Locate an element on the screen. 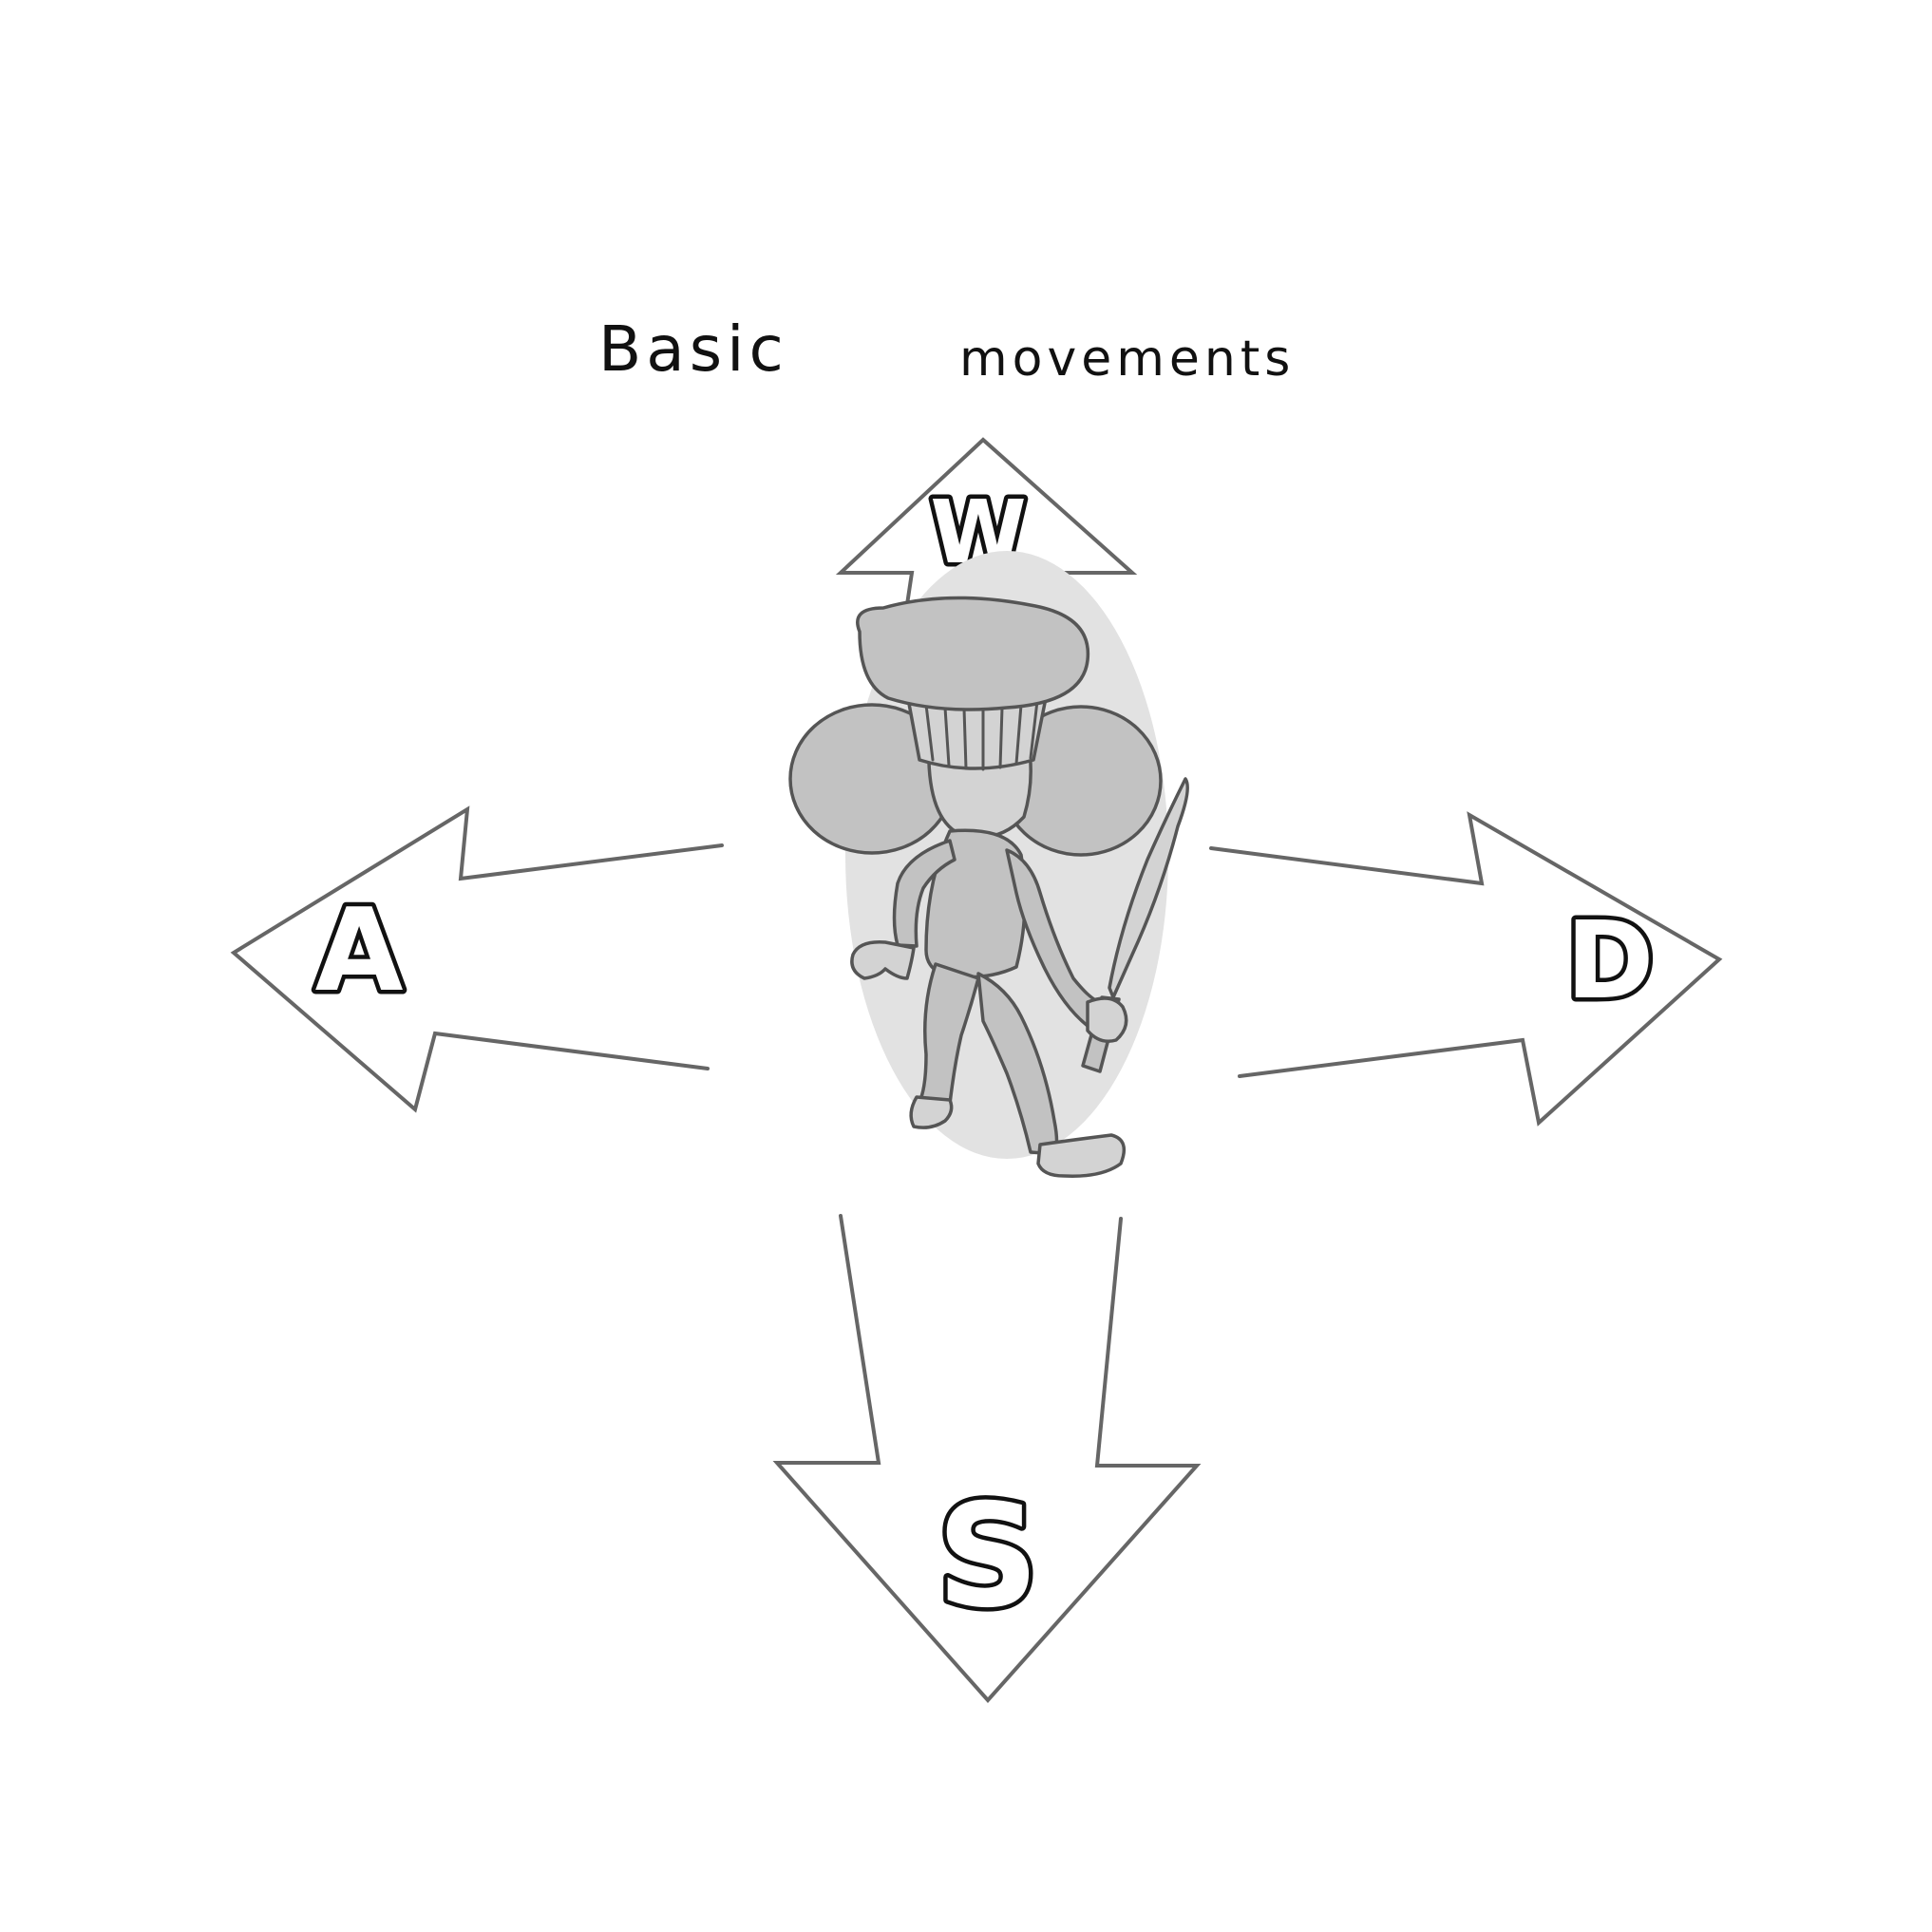 The height and width of the screenshot is (1932, 1932). arrow-left-a: A is located at coordinates (477, 959).